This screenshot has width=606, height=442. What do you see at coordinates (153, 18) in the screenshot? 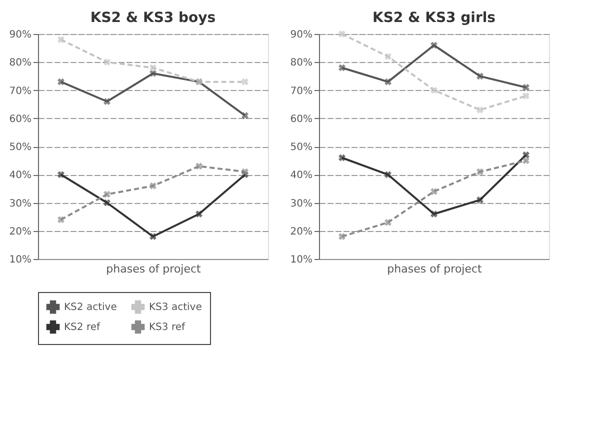
I see `chart-title: KS2 & KS3 boys` at bounding box center [153, 18].